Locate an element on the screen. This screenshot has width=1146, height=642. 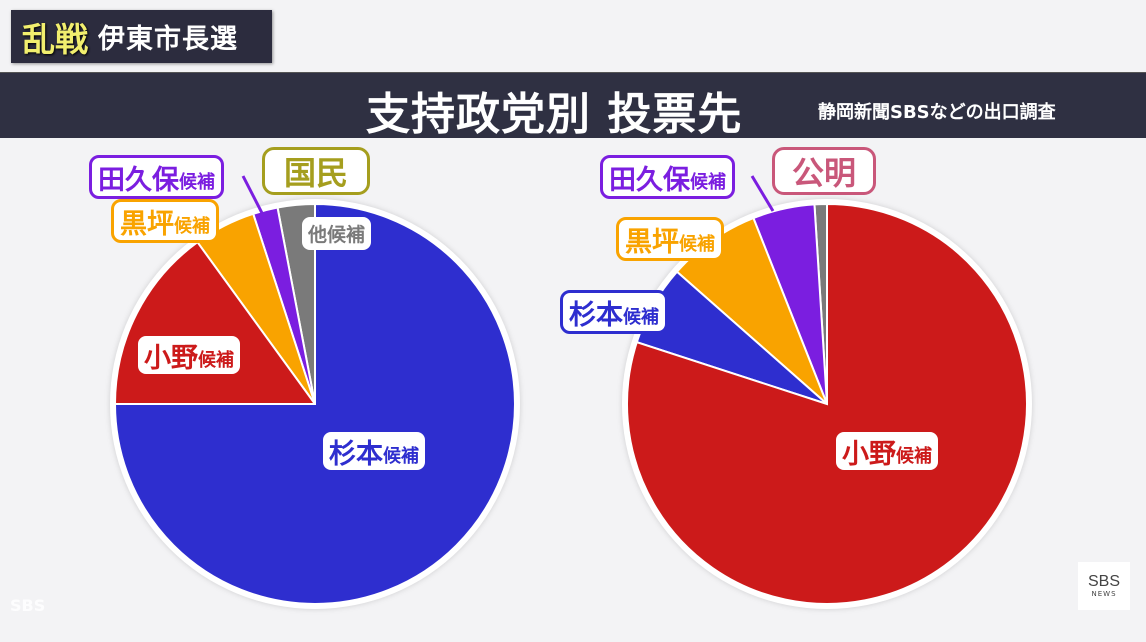
candidate-name: 他候補 is located at coordinates (337, 235).